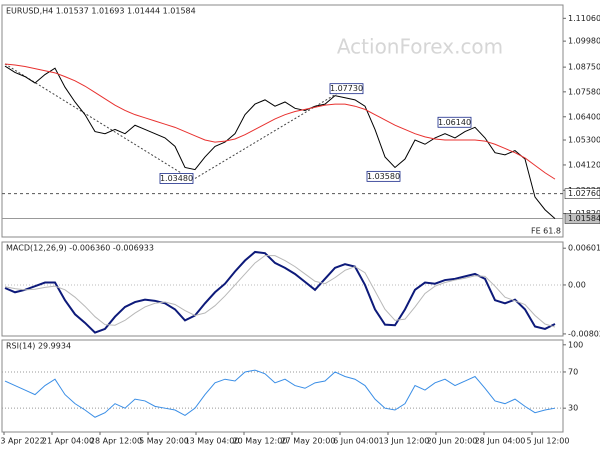  I want to click on y-tick-label: 30, so click(573, 408).